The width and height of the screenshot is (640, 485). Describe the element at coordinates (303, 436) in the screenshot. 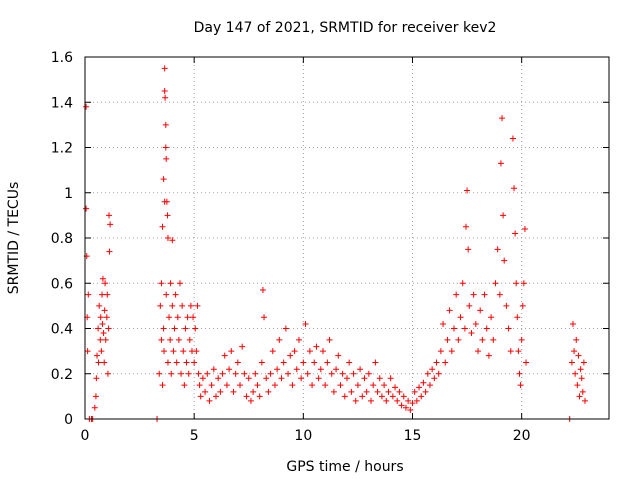

I see `x-tick-label: 10` at that location.